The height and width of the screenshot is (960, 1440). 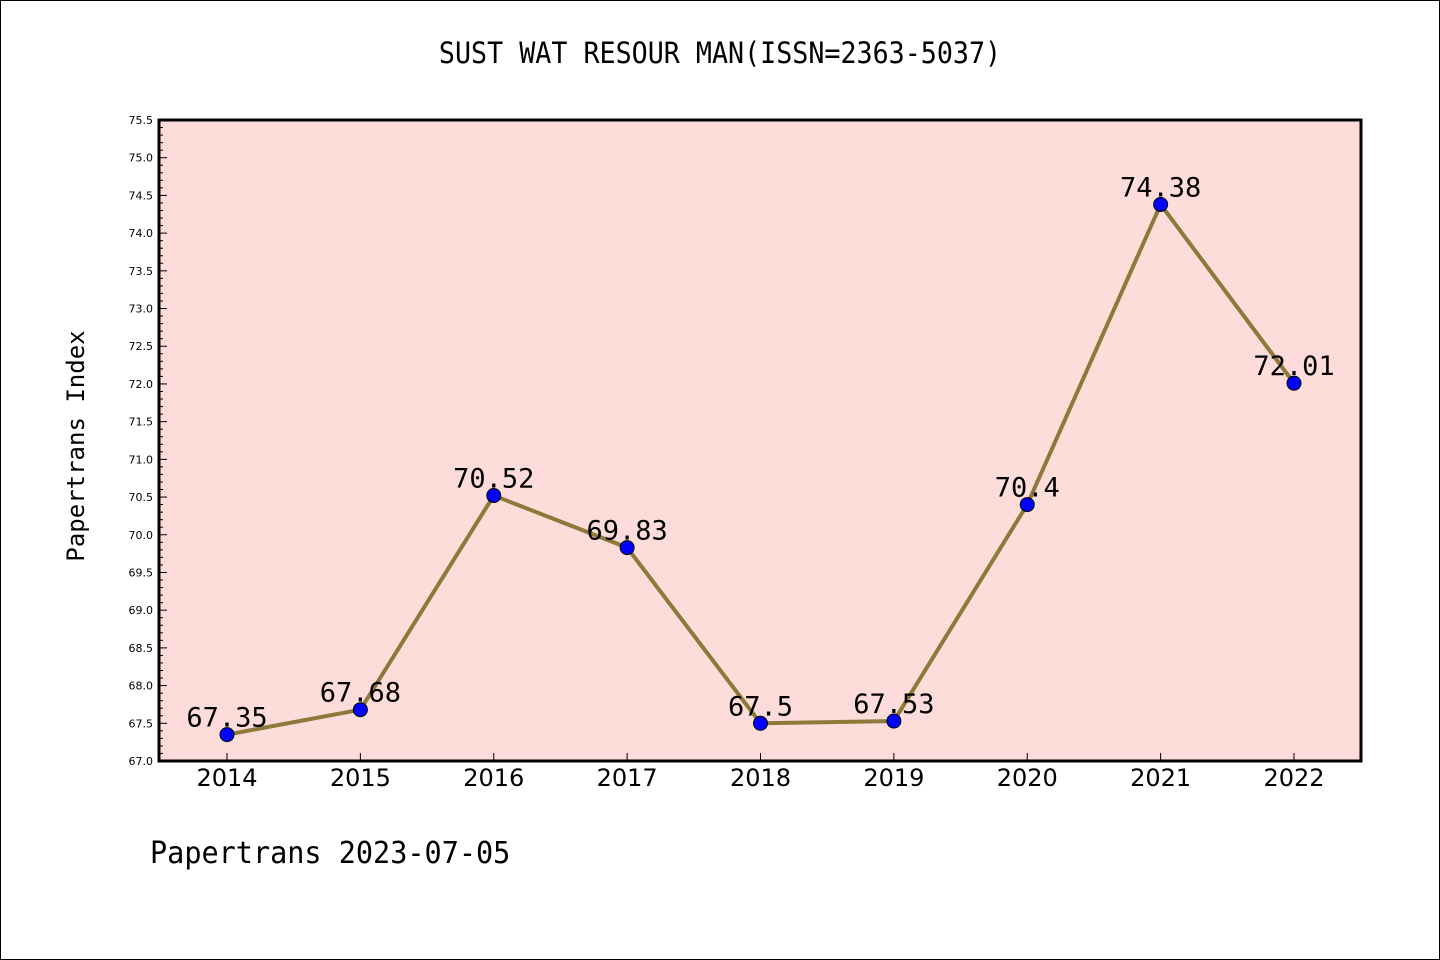 What do you see at coordinates (226, 718) in the screenshot?
I see `data-label: 67.35` at bounding box center [226, 718].